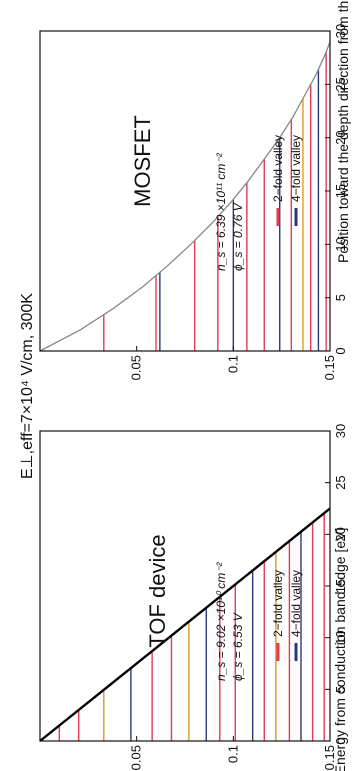  What do you see at coordinates (238, 646) in the screenshot?
I see `phi-annotation: ϕ_s = 6.53 V` at bounding box center [238, 646].